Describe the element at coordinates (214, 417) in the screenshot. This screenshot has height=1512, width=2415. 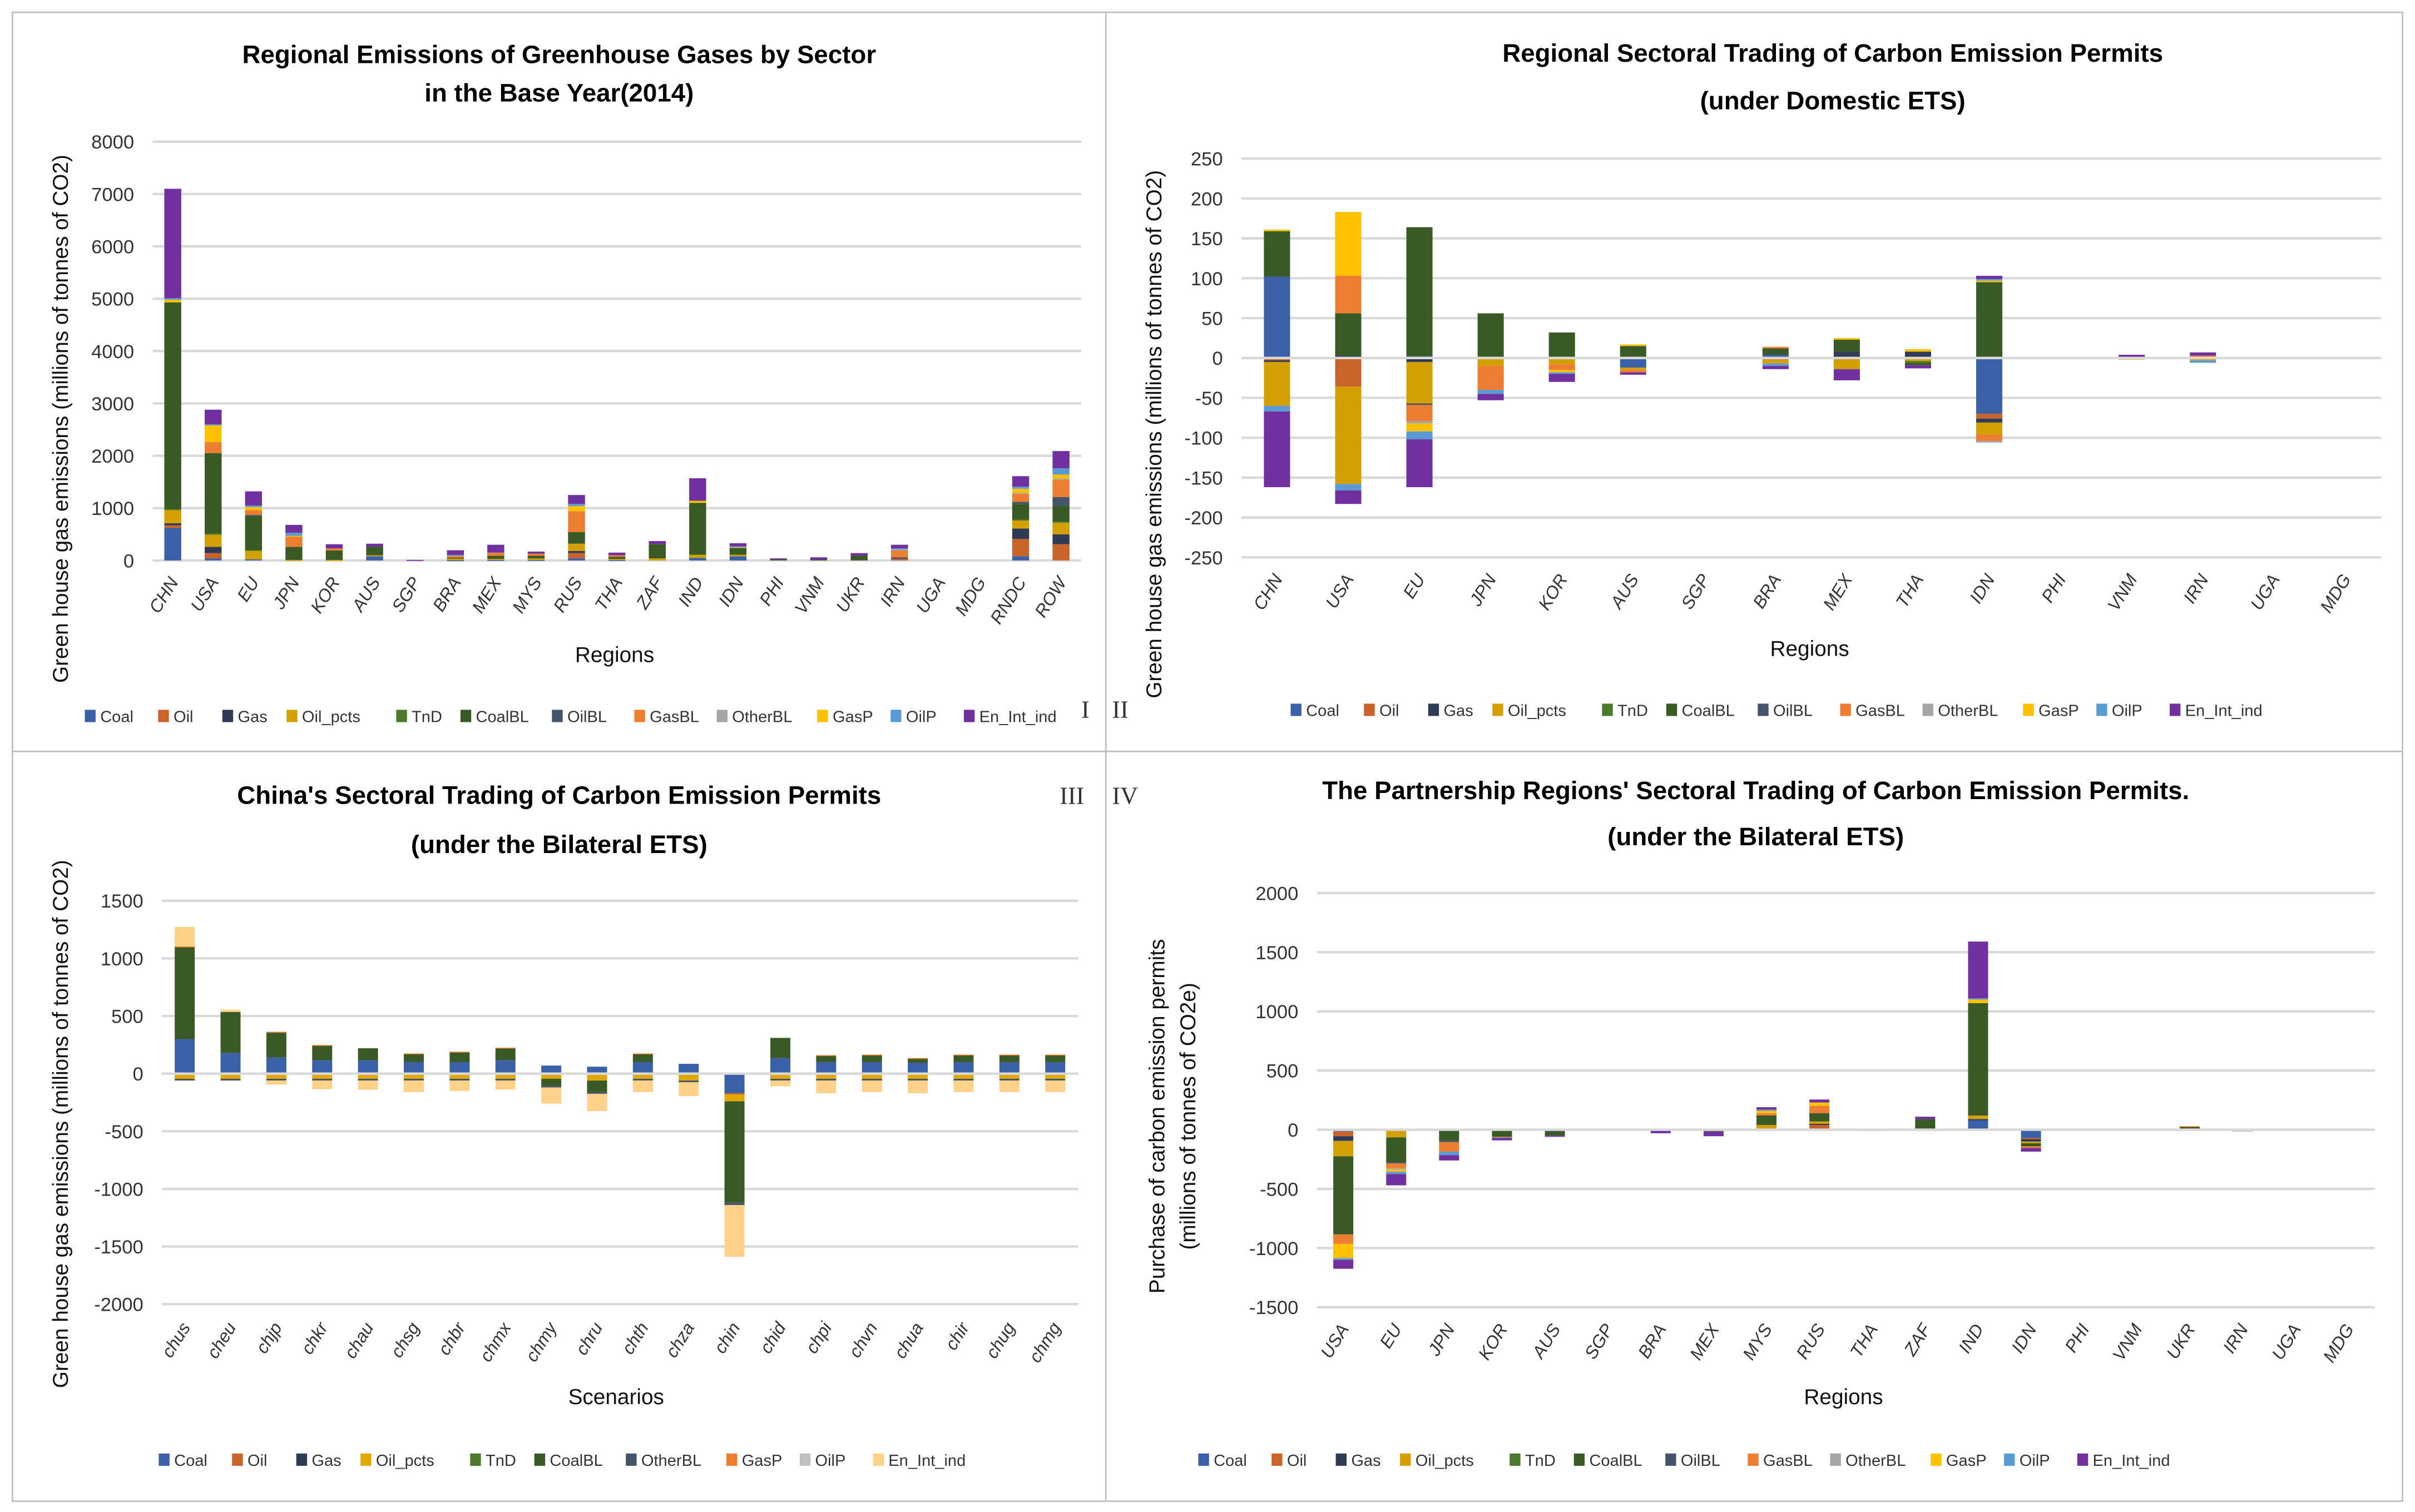
I see `bar-segment-en-int-ind-usa` at that location.